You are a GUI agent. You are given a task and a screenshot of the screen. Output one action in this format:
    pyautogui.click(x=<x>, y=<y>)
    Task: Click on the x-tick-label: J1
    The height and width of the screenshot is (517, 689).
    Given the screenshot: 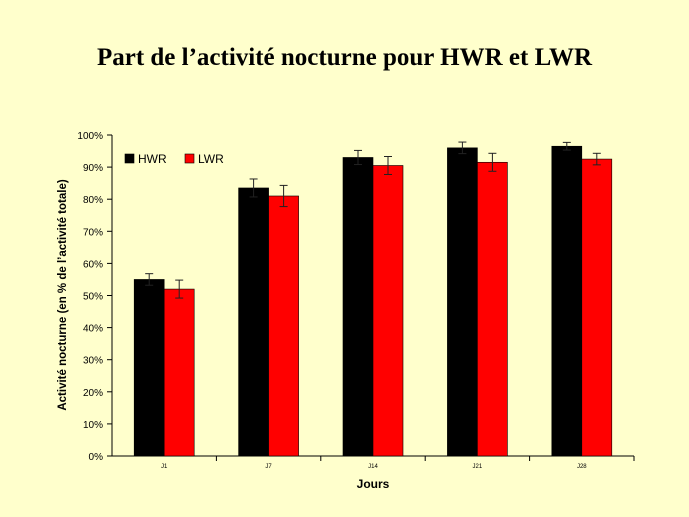 What is the action you would take?
    pyautogui.click(x=164, y=467)
    